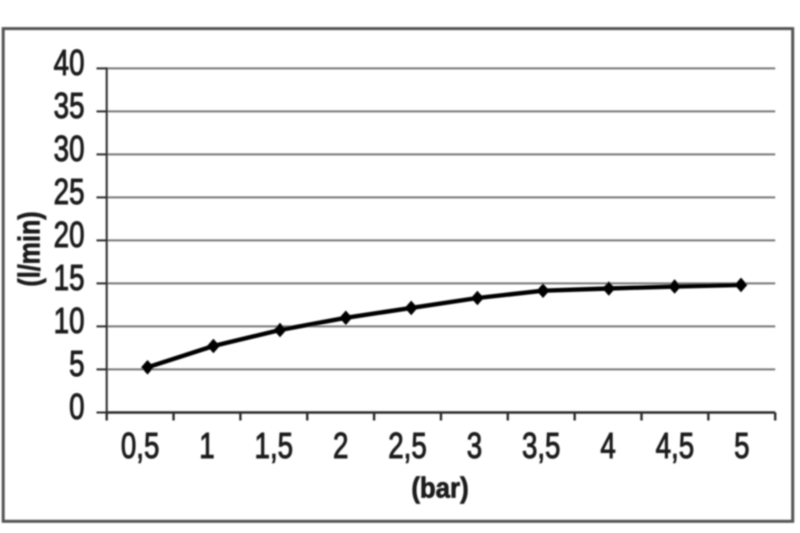  Describe the element at coordinates (28, 248) in the screenshot. I see `svg-text: (l/min)` at that location.